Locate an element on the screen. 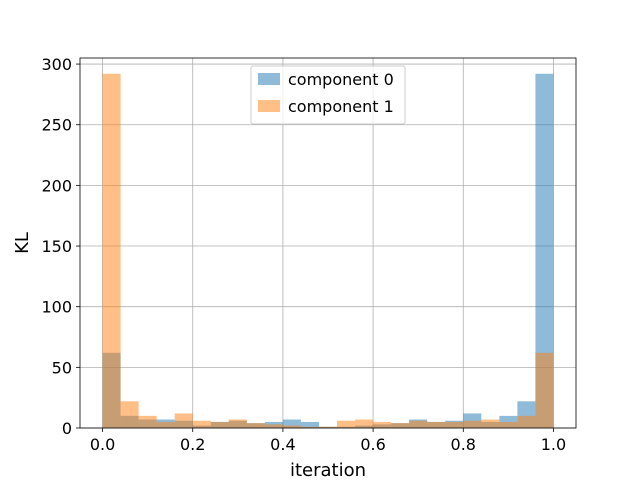 The width and height of the screenshot is (640, 480). x-axis-label: iteration is located at coordinates (328, 470).